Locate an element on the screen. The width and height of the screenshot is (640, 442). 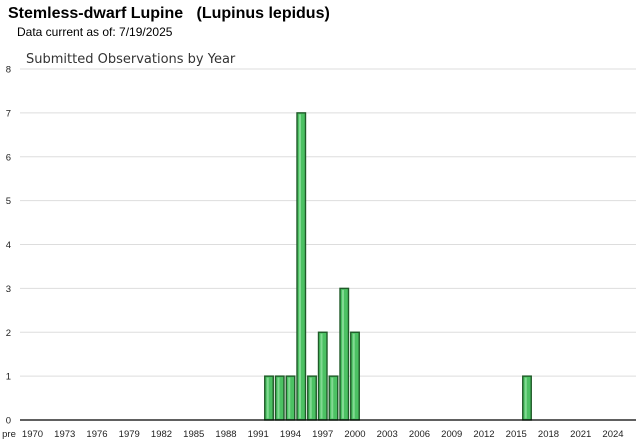
y-axis-ticks: 0 1 2 3 4 5 6 7 8 is located at coordinates (8, 246).